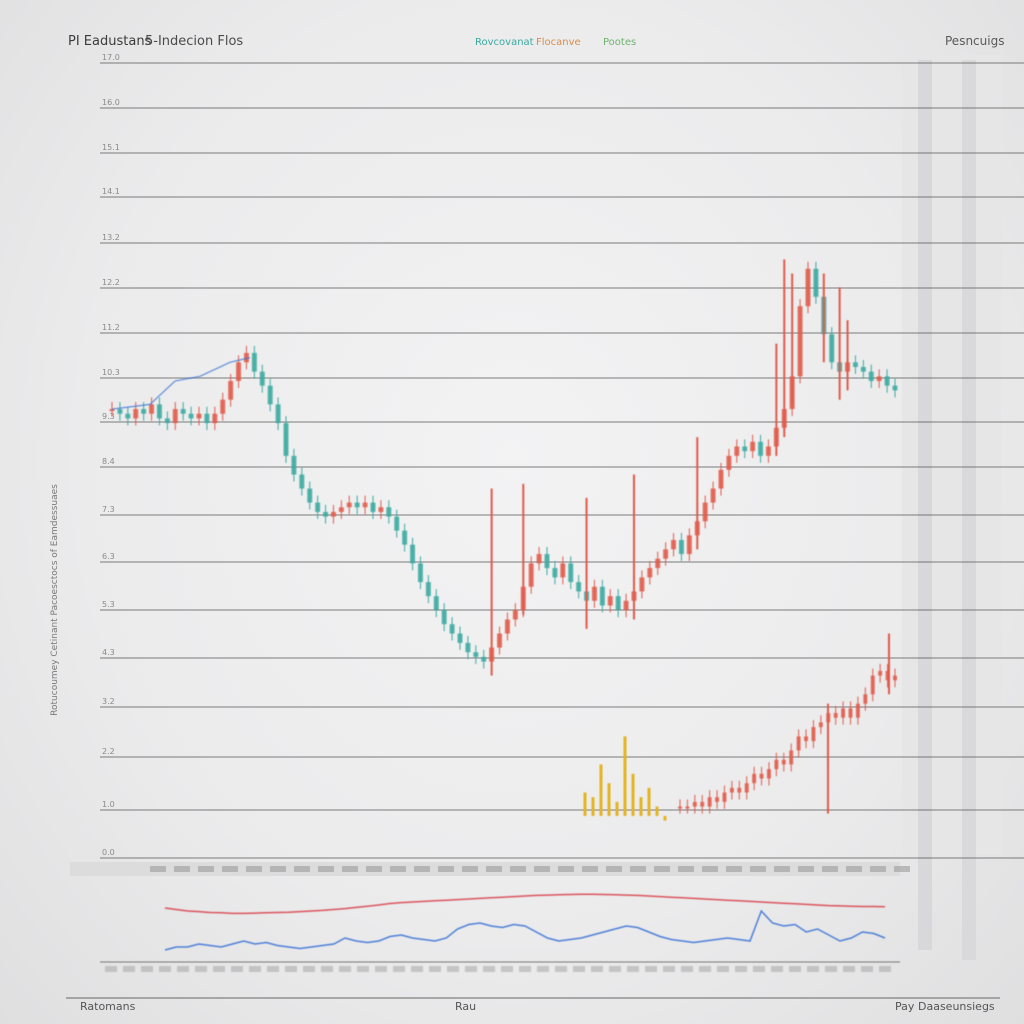 The image size is (1024, 1024). Describe the element at coordinates (533, 1005) in the screenshot. I see `footer: Ratomans Rau Pay Daaseunsiegs` at that location.